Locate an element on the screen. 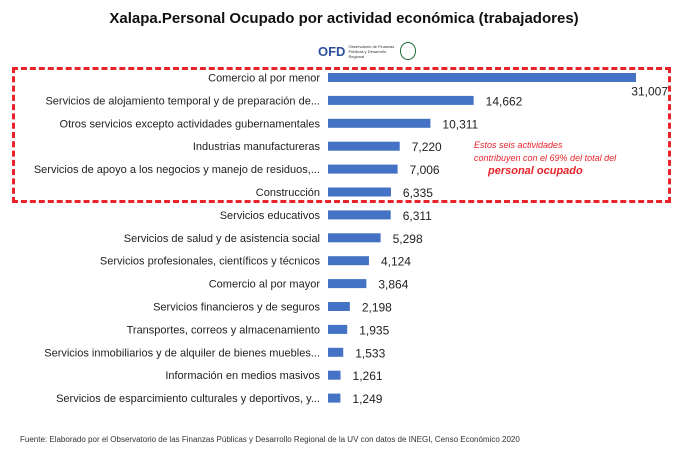  data-label: 6,335 is located at coordinates (418, 193).